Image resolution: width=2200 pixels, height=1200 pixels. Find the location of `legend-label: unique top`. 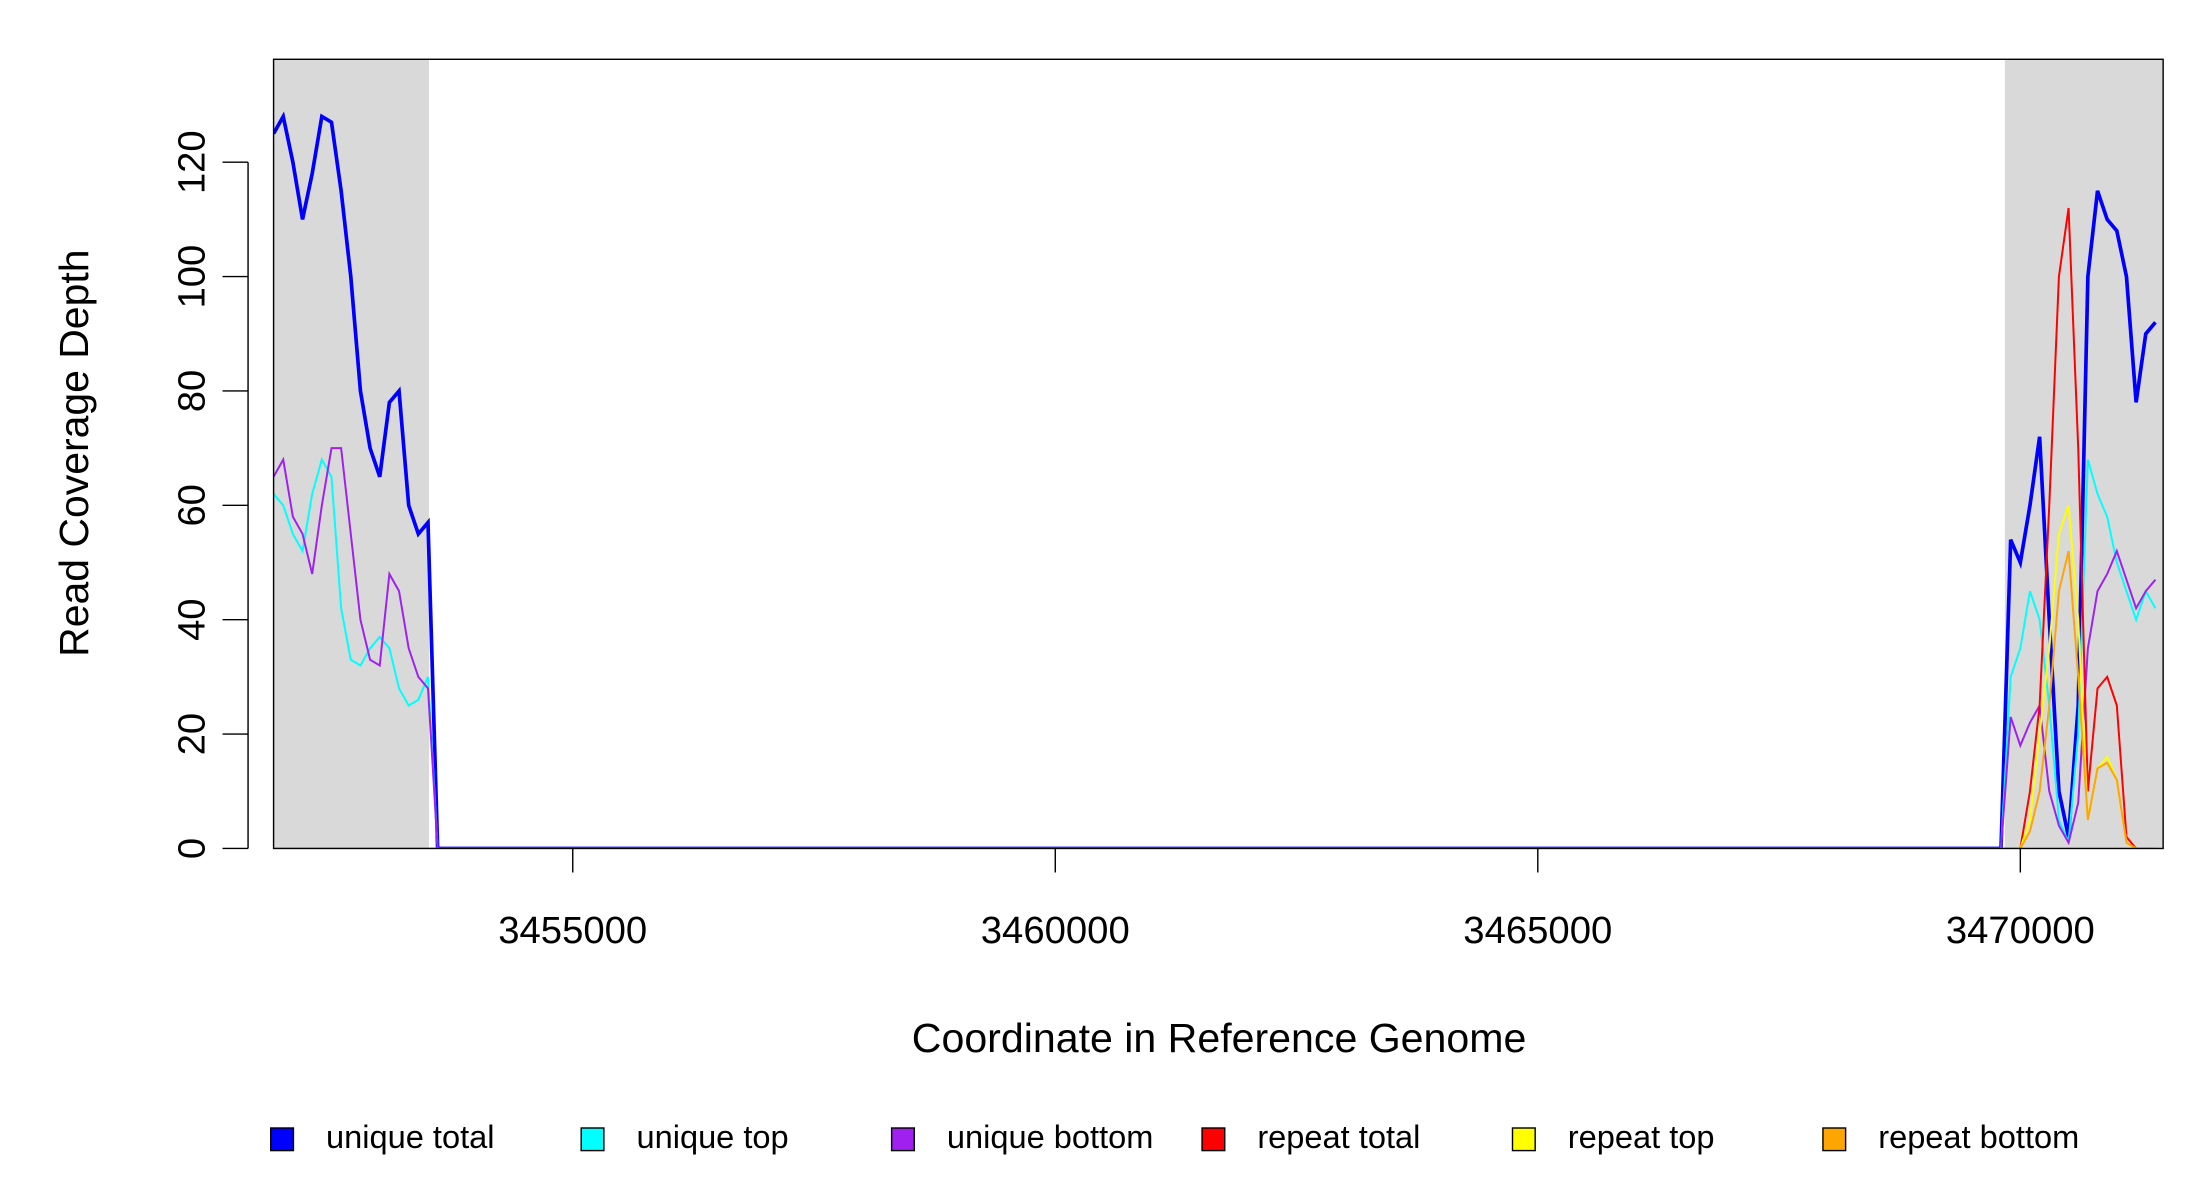

legend-label: unique top is located at coordinates (712, 1137).